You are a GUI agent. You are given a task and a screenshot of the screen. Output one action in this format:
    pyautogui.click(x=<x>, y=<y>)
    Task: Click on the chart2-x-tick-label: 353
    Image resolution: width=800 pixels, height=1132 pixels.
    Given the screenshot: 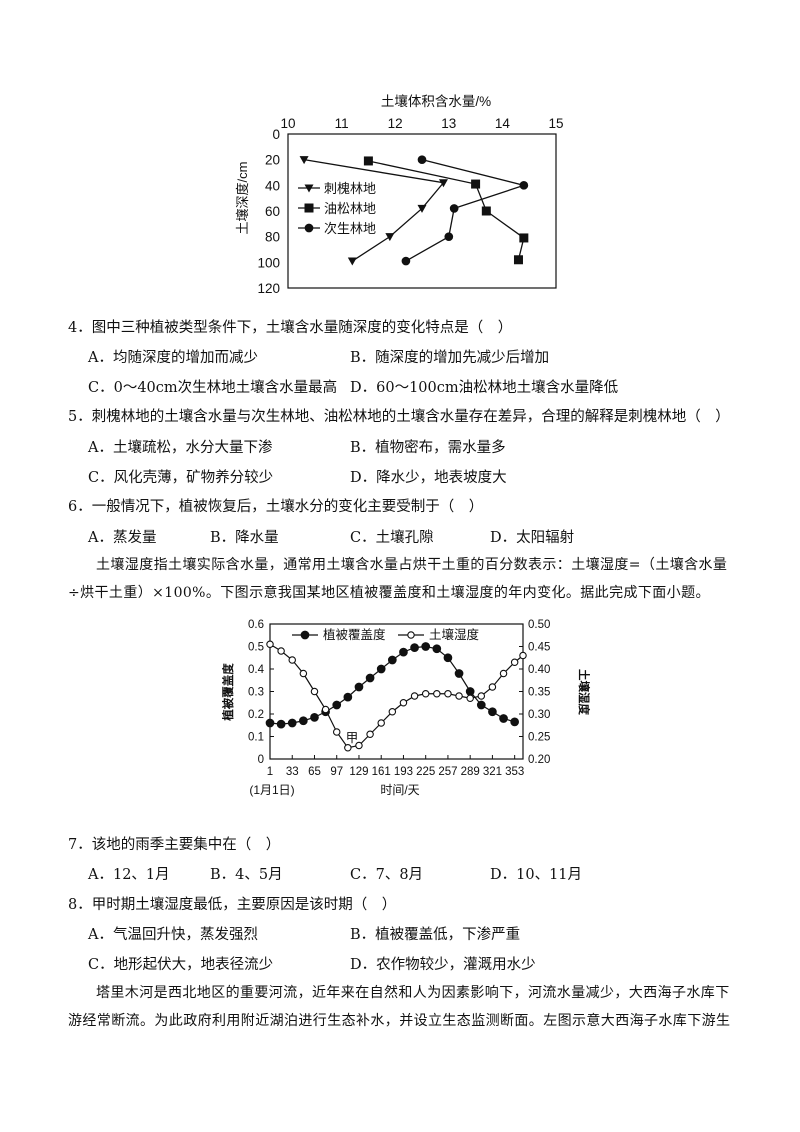 What is the action you would take?
    pyautogui.click(x=514, y=772)
    